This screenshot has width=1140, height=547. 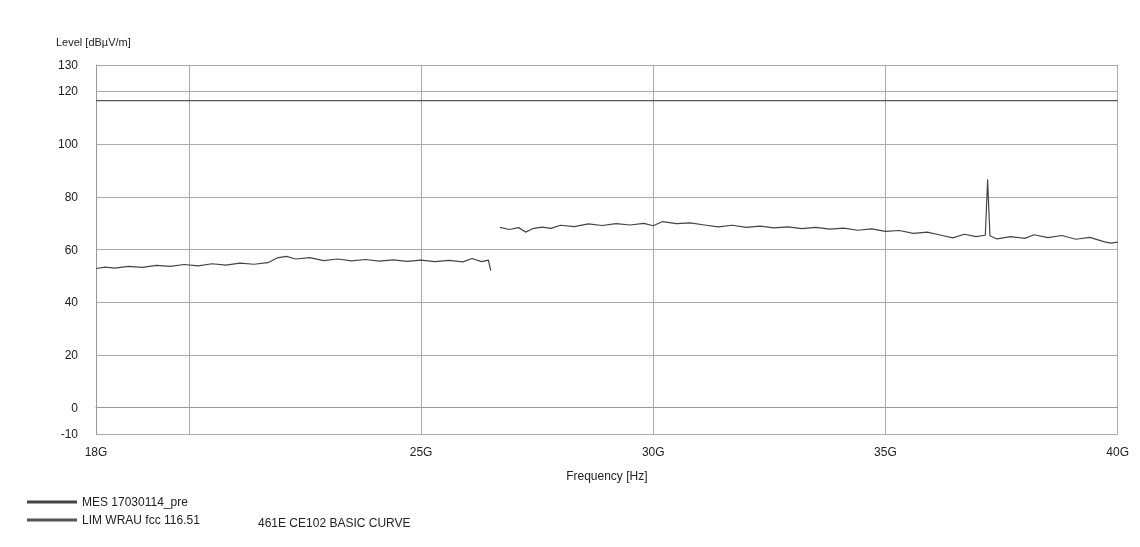 I want to click on y-tick-label: 60, so click(x=71, y=249).